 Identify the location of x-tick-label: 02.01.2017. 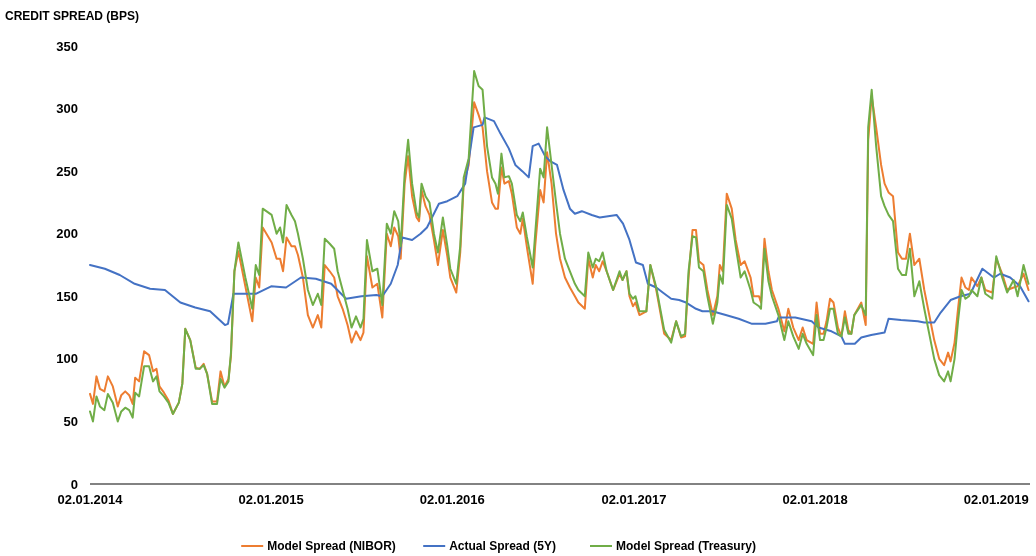
(634, 499).